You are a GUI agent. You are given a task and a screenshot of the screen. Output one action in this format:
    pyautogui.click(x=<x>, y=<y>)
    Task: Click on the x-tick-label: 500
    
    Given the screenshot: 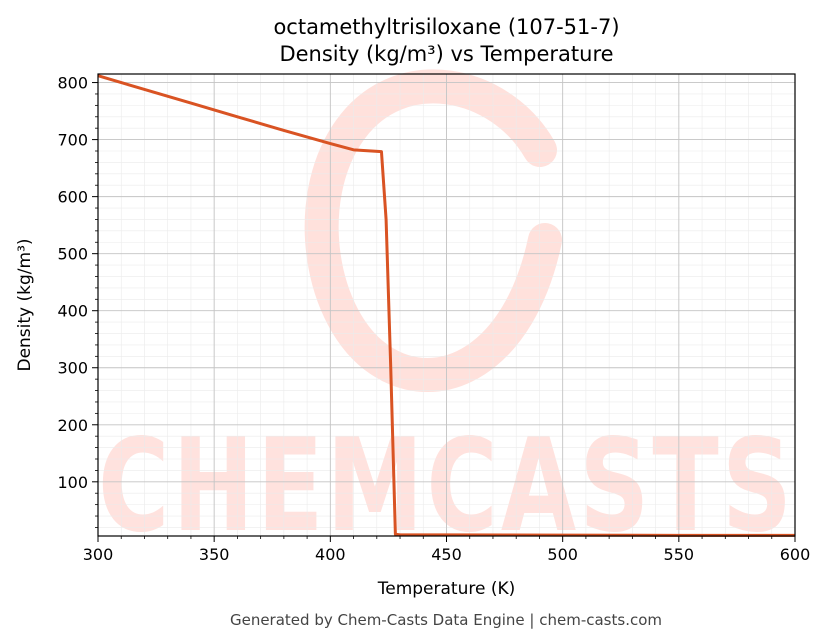 What is the action you would take?
    pyautogui.click(x=562, y=554)
    